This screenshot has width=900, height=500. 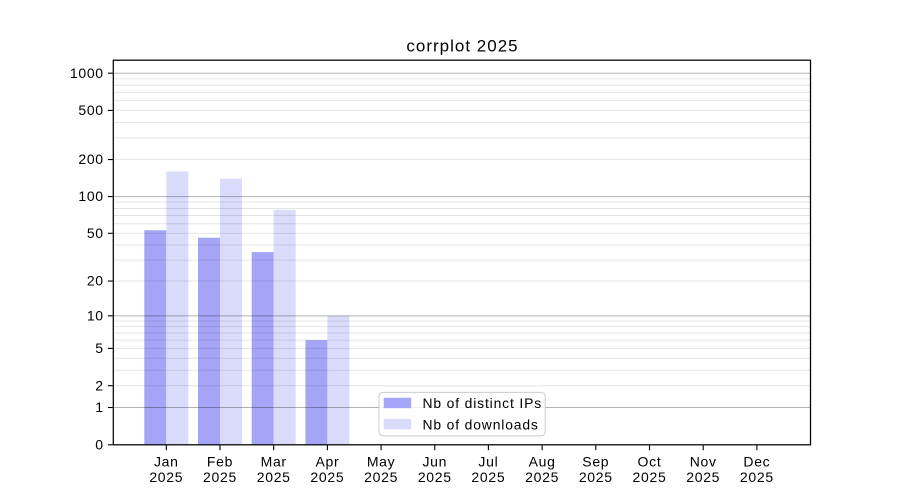 What do you see at coordinates (381, 462) in the screenshot?
I see `svg-text: May` at bounding box center [381, 462].